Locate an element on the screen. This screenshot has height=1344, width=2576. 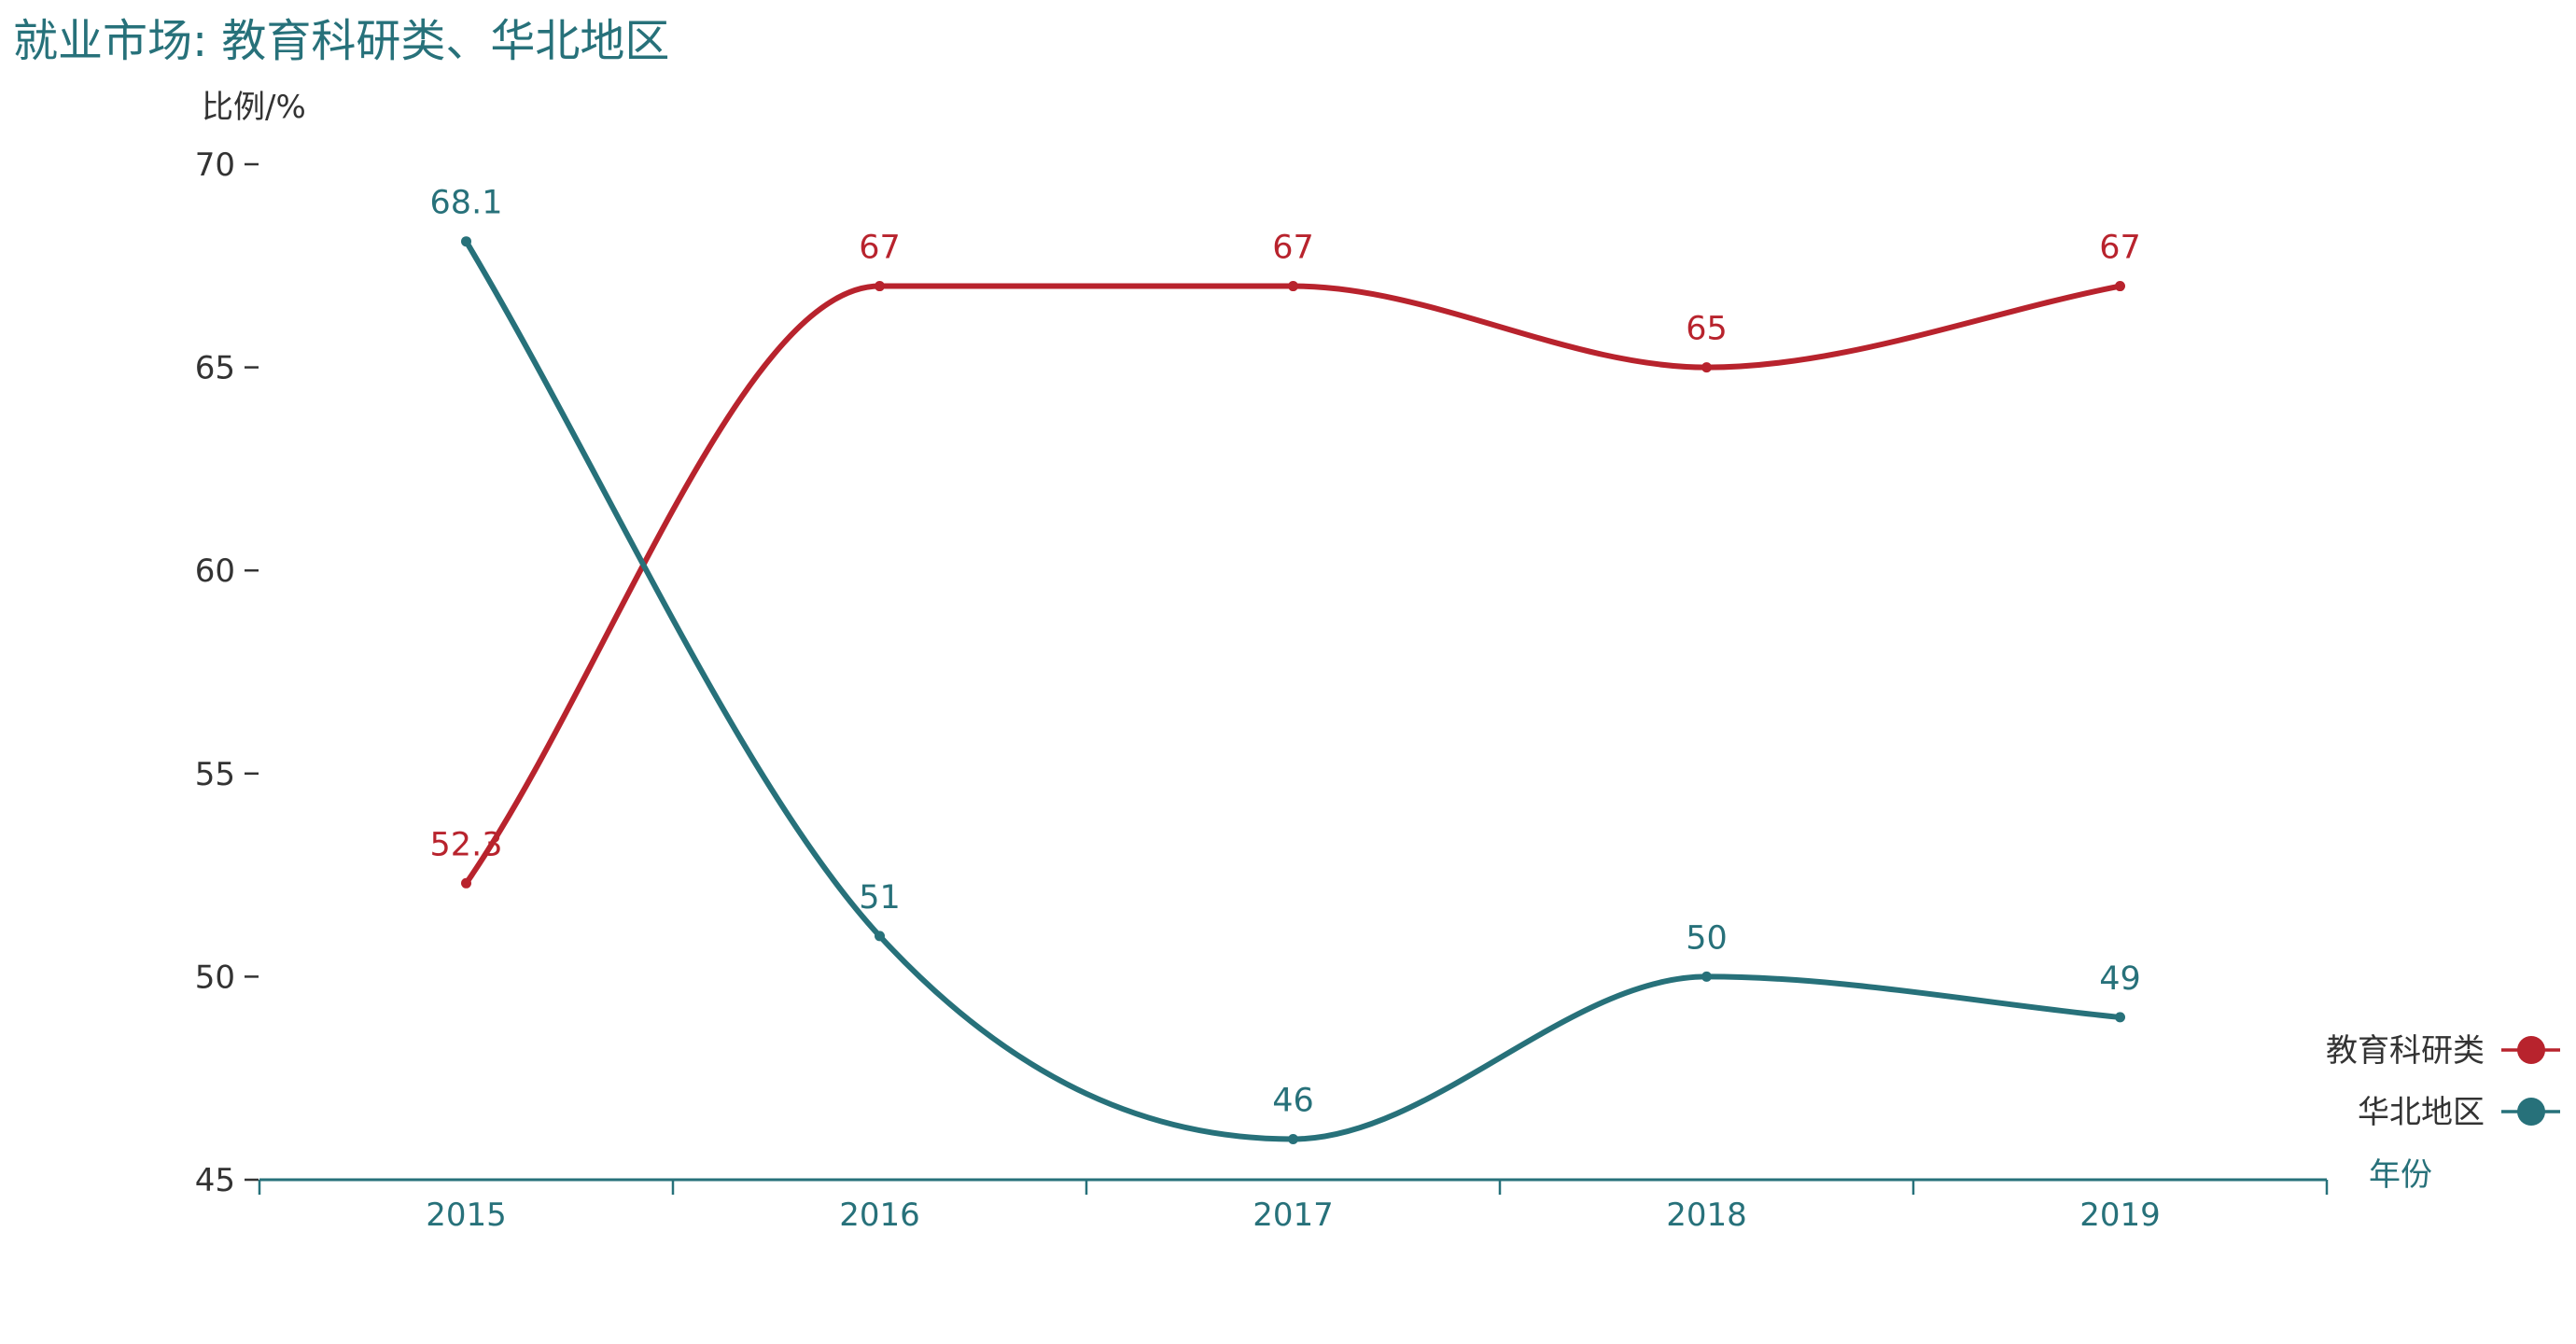
y-tick-label: 50 is located at coordinates (215, 977).